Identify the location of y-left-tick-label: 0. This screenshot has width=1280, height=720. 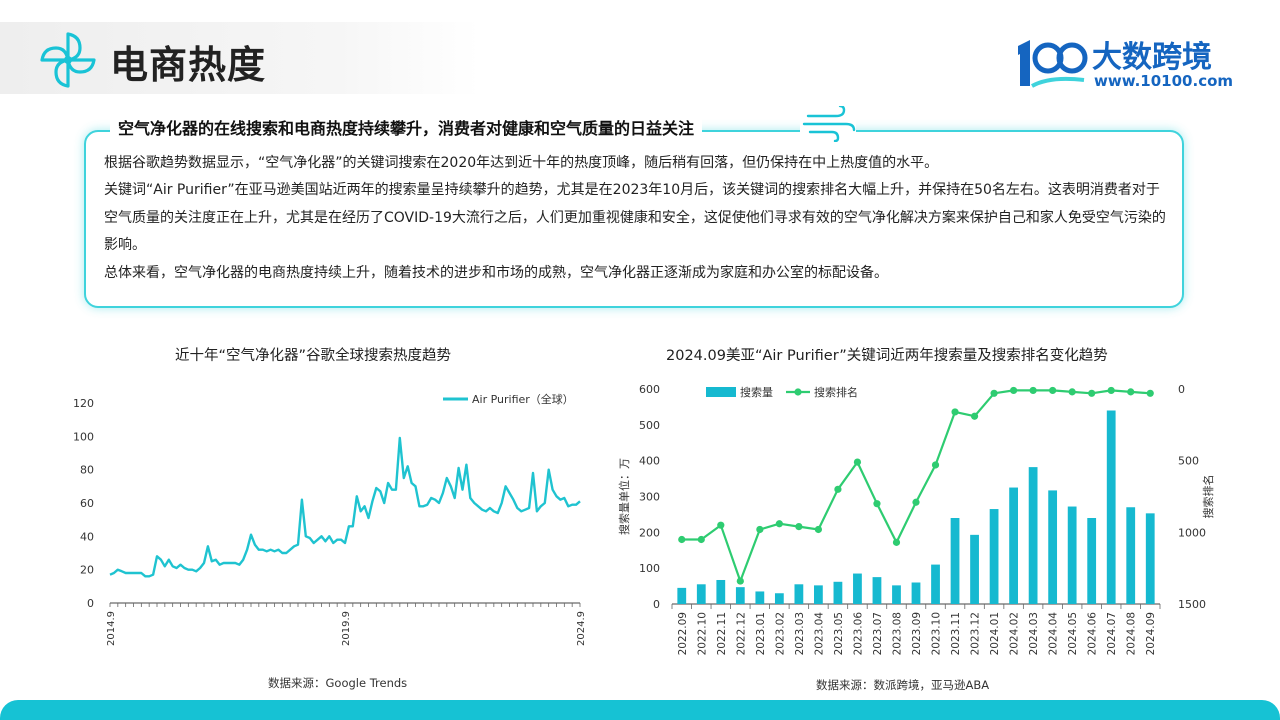
(656, 604).